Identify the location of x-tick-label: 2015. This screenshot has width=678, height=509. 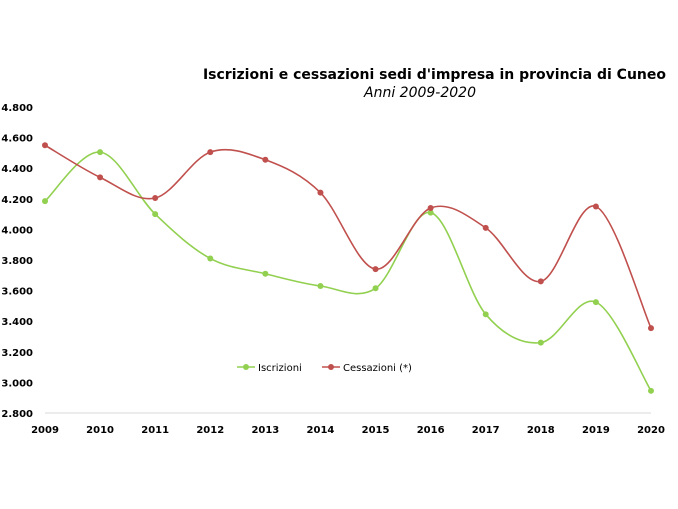
(376, 430).